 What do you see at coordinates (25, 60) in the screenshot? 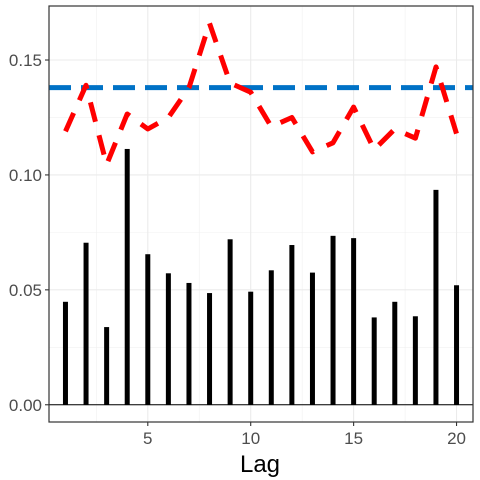
I see `y-tick-label: 0.15` at bounding box center [25, 60].